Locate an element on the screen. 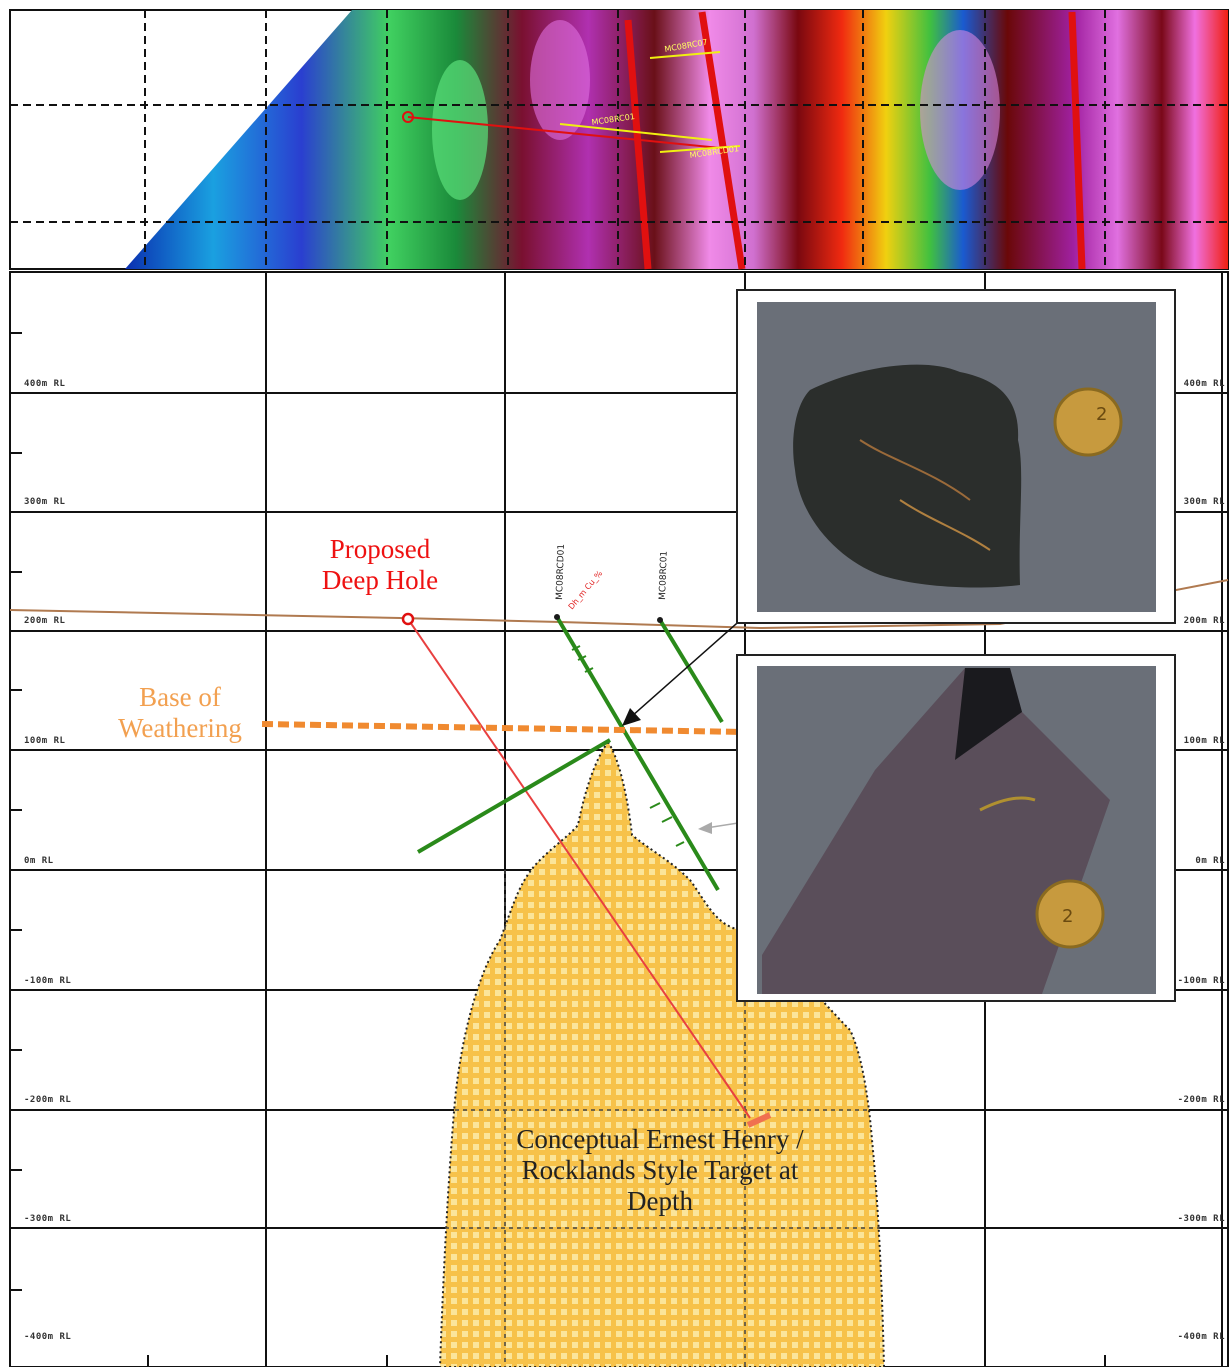  elevation-label-left: -100m RL is located at coordinates (48, 981).